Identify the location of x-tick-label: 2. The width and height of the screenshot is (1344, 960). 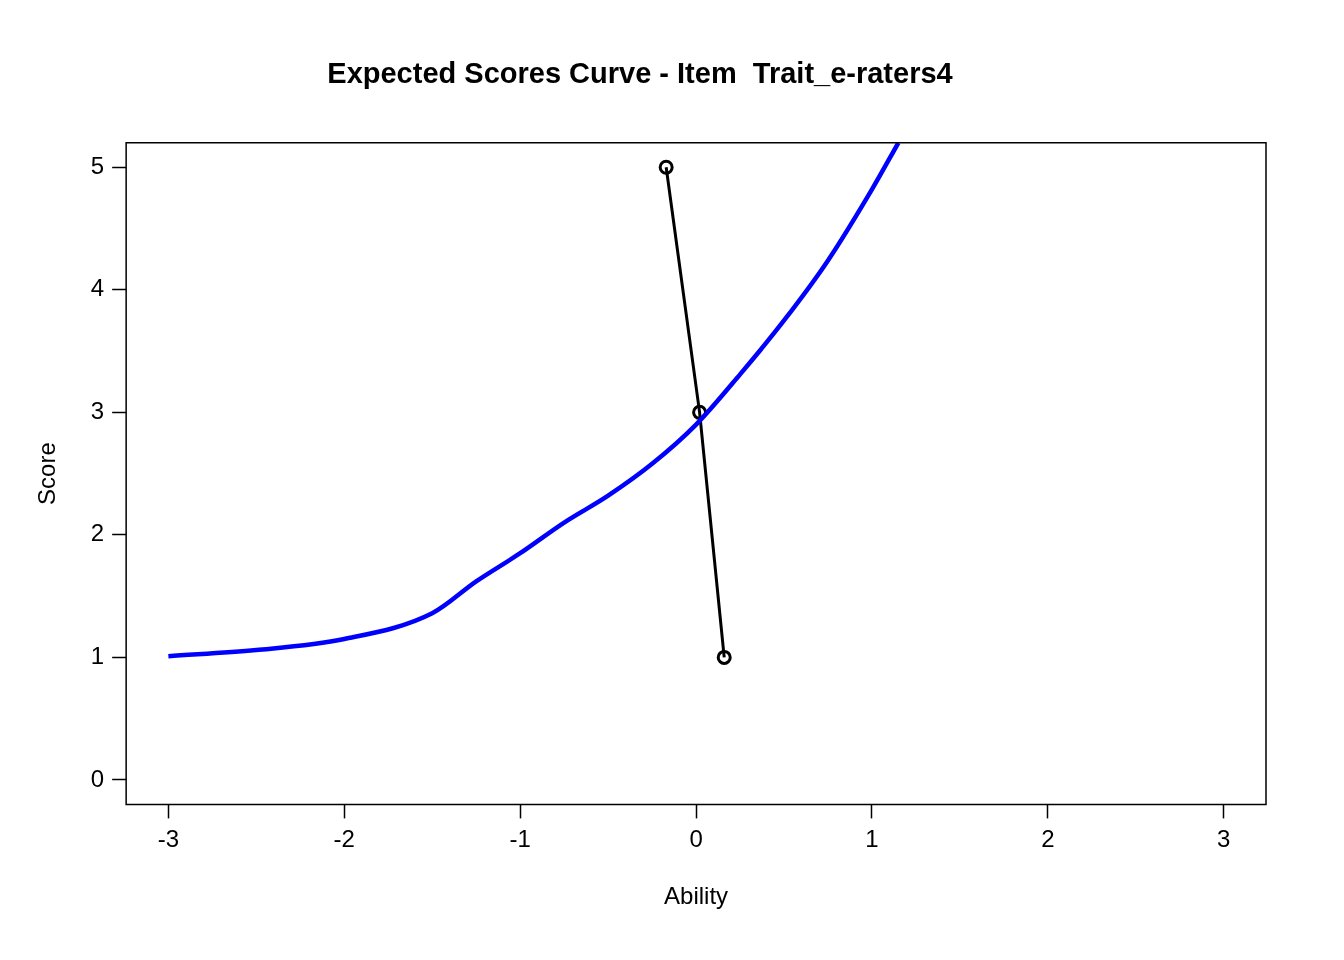
(1048, 839).